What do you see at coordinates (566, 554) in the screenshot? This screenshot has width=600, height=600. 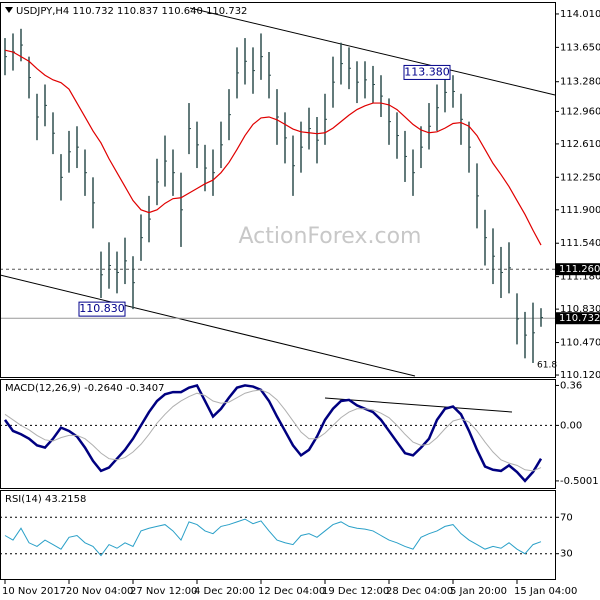 I see `y-tick-label: 30` at bounding box center [566, 554].